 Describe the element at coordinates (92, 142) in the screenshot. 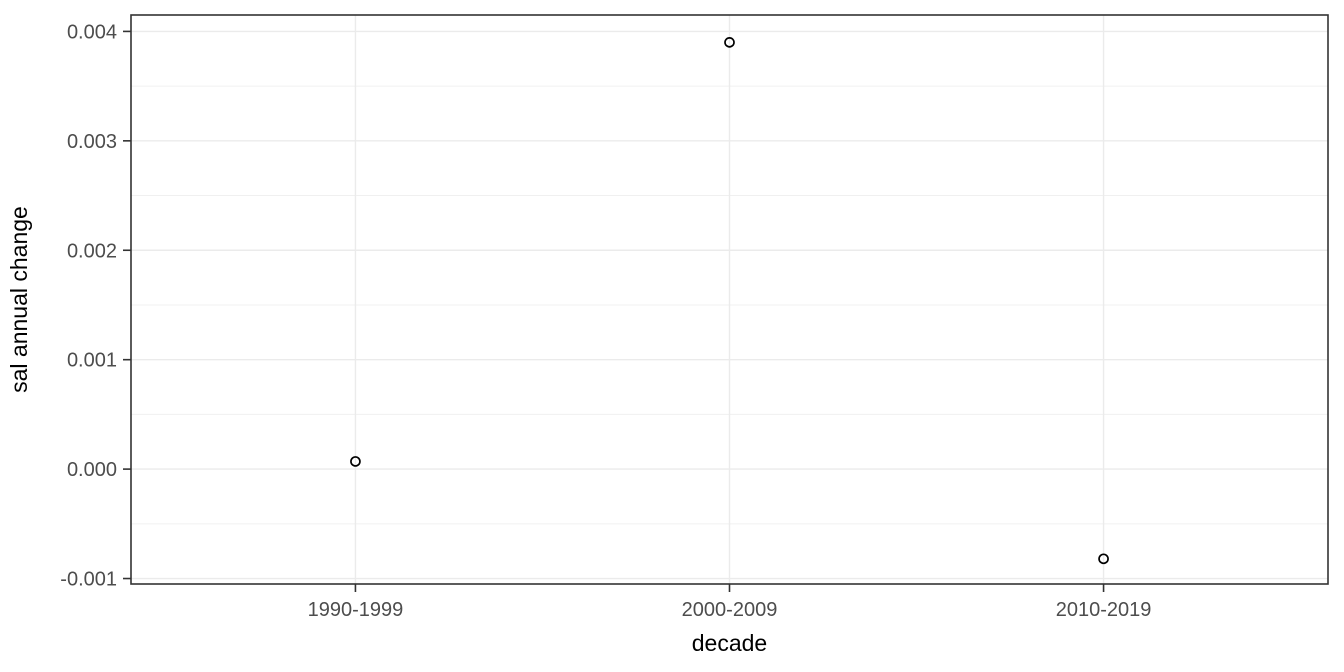

I see `y-tick-label: 0.003` at that location.